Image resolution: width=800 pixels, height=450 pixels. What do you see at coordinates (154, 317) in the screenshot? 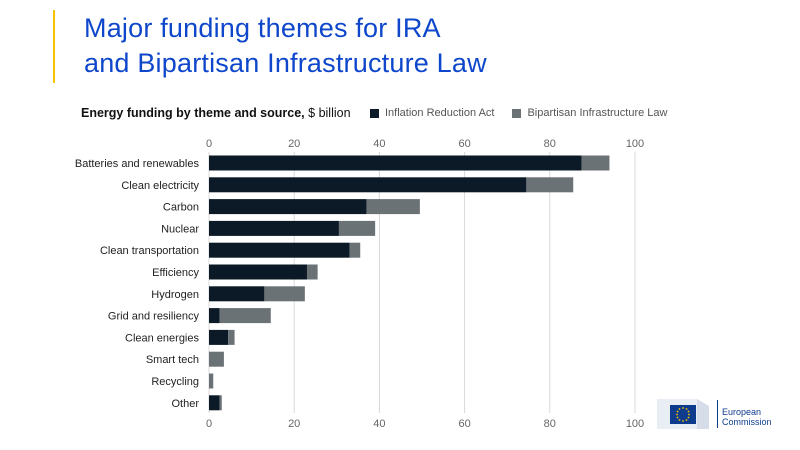
I see `category-label: Grid and resiliency` at bounding box center [154, 317].